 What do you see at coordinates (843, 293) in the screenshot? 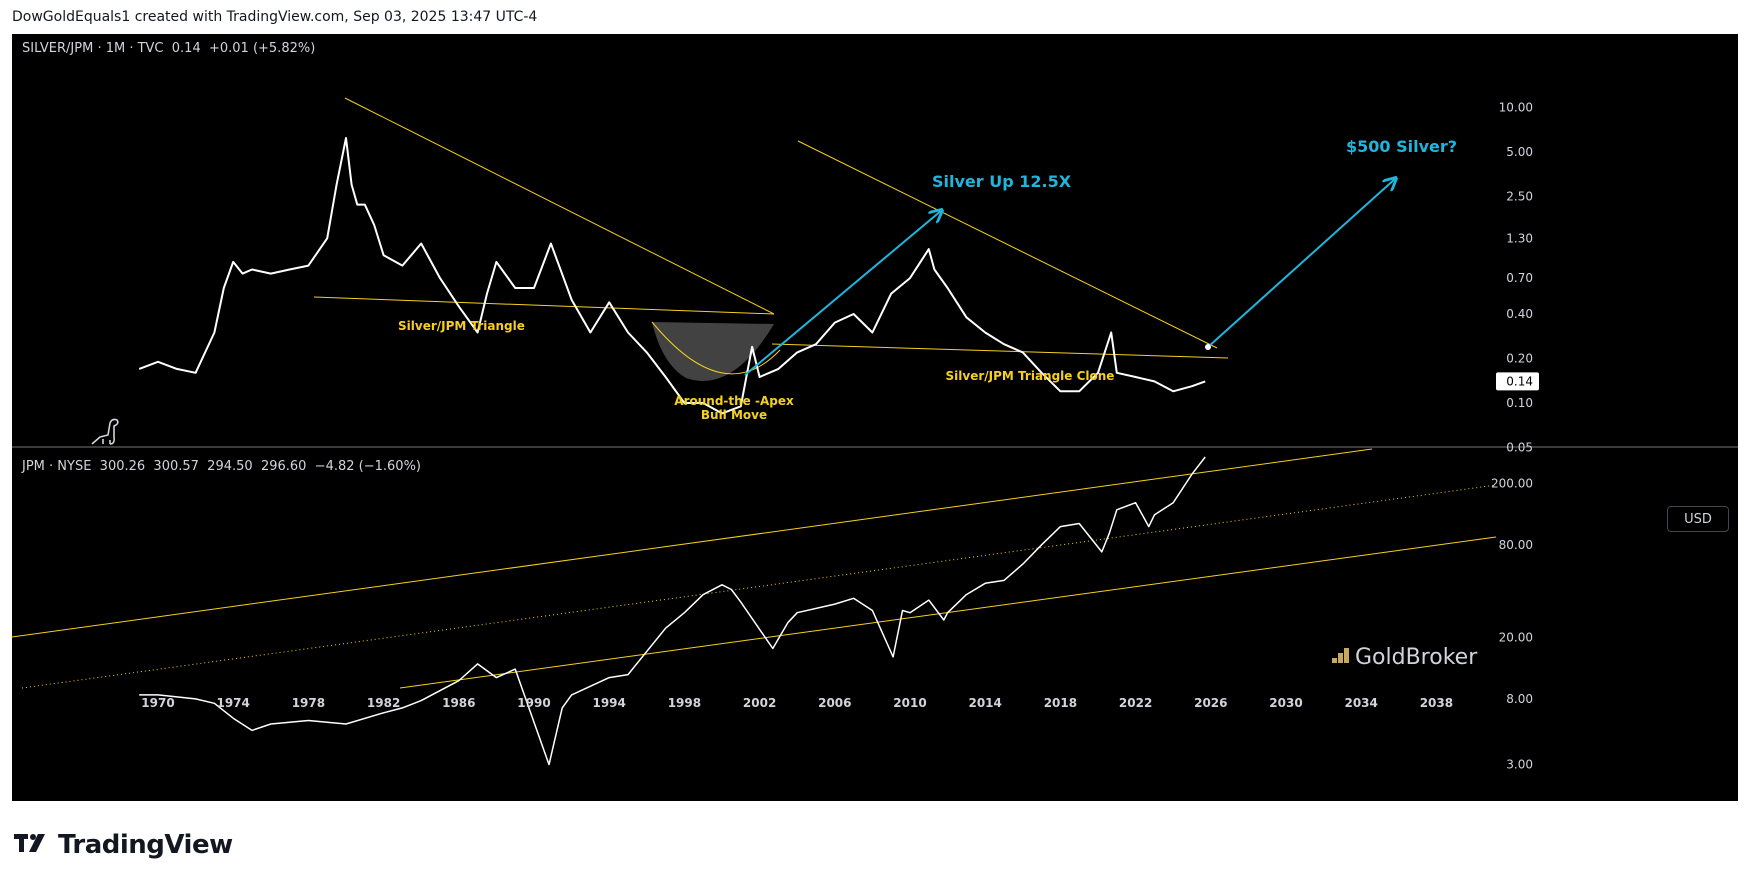
I see `bull-move-arrow` at bounding box center [843, 293].